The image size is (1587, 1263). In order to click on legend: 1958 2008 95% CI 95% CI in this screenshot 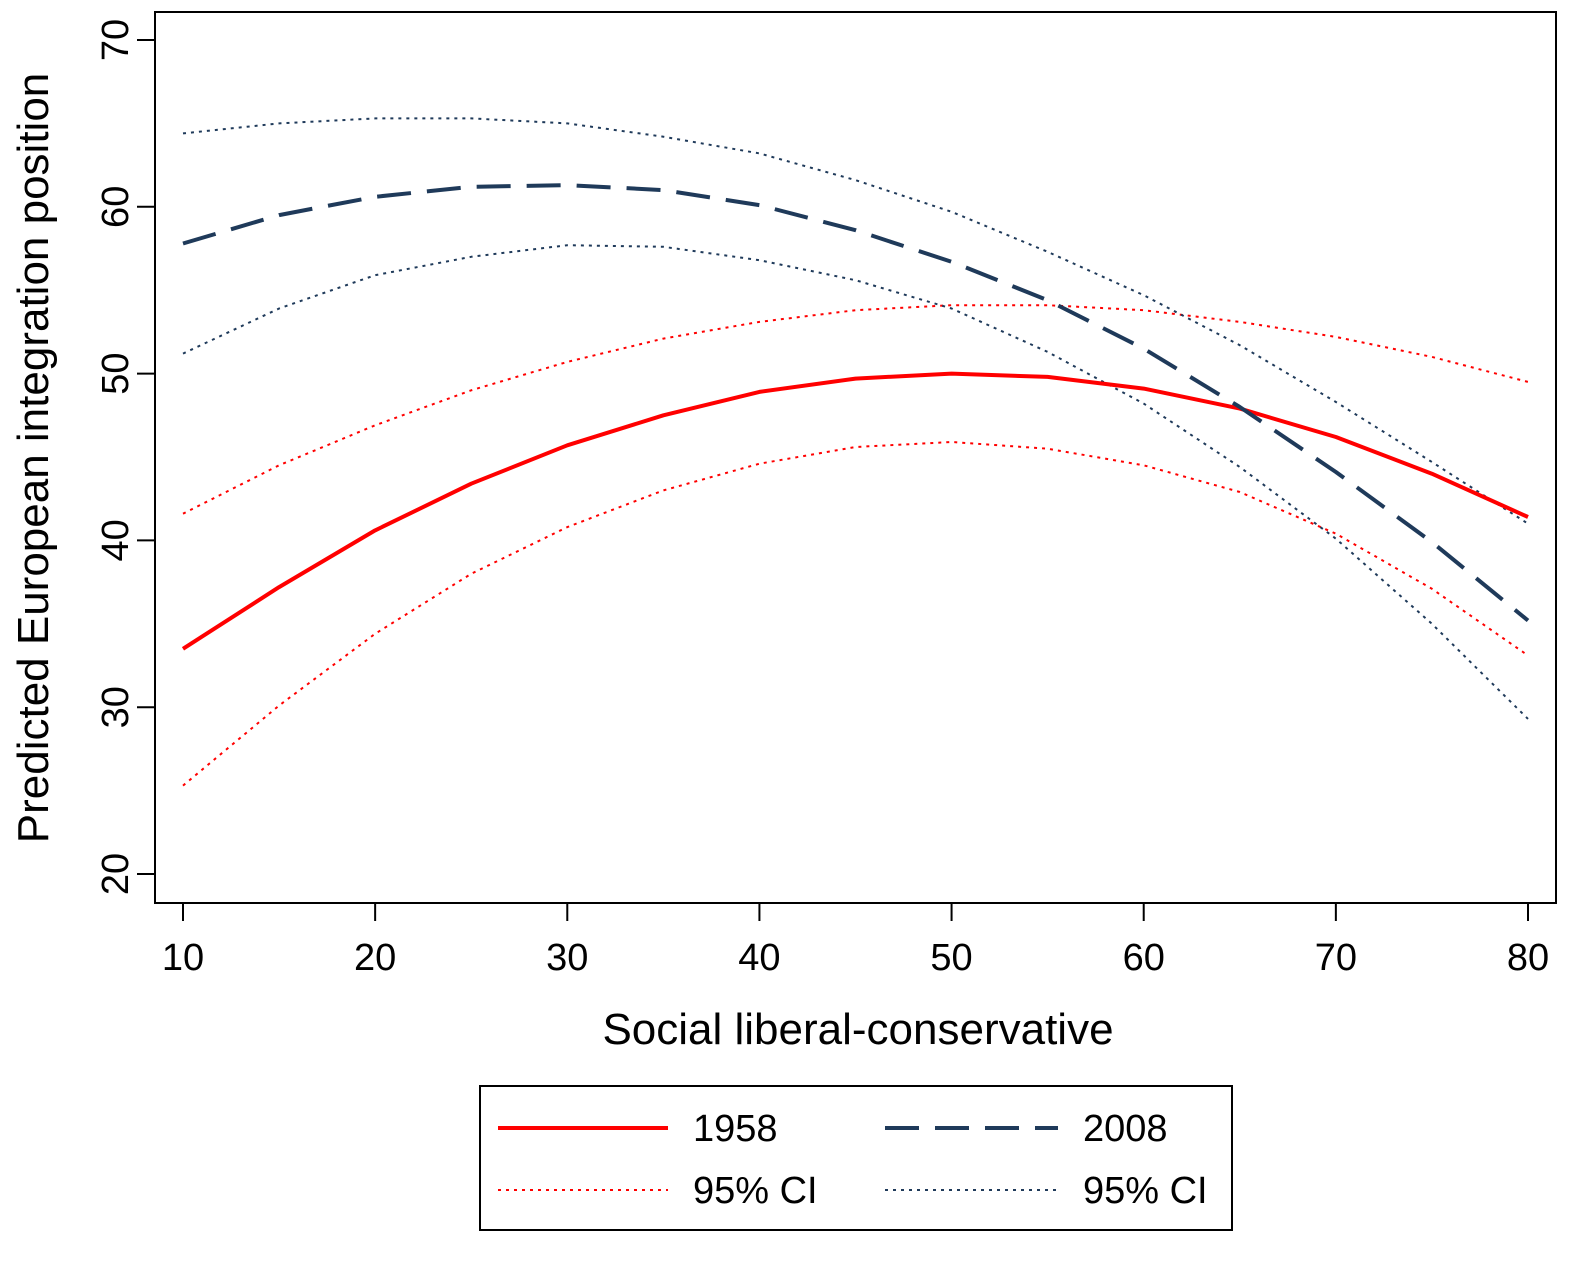, I will do `click(856, 1158)`.